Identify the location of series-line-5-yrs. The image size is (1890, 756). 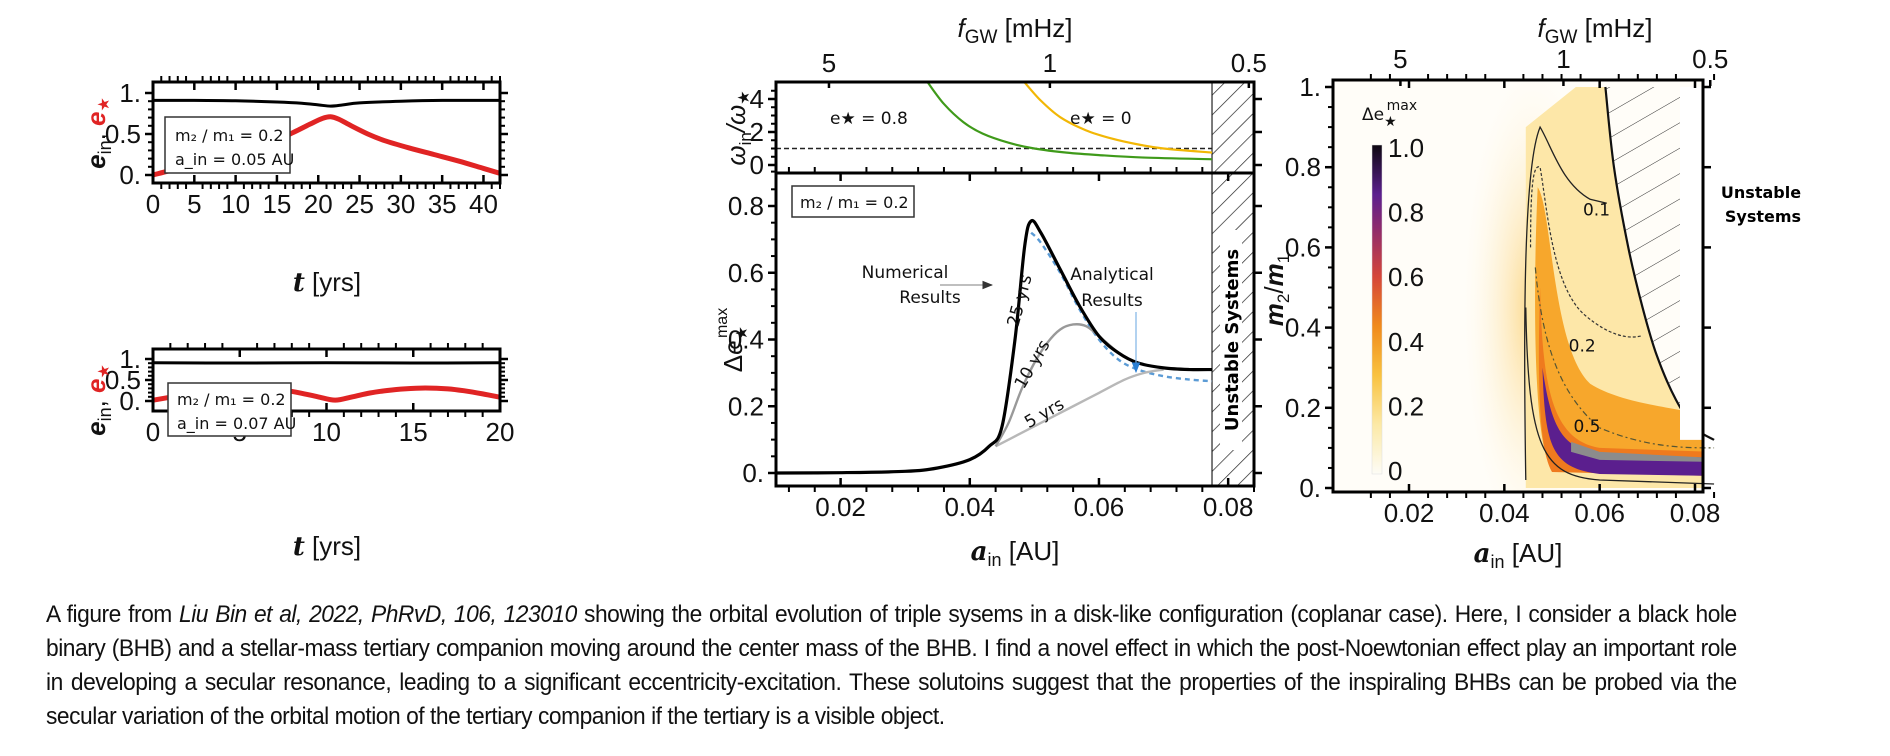
(1079, 408).